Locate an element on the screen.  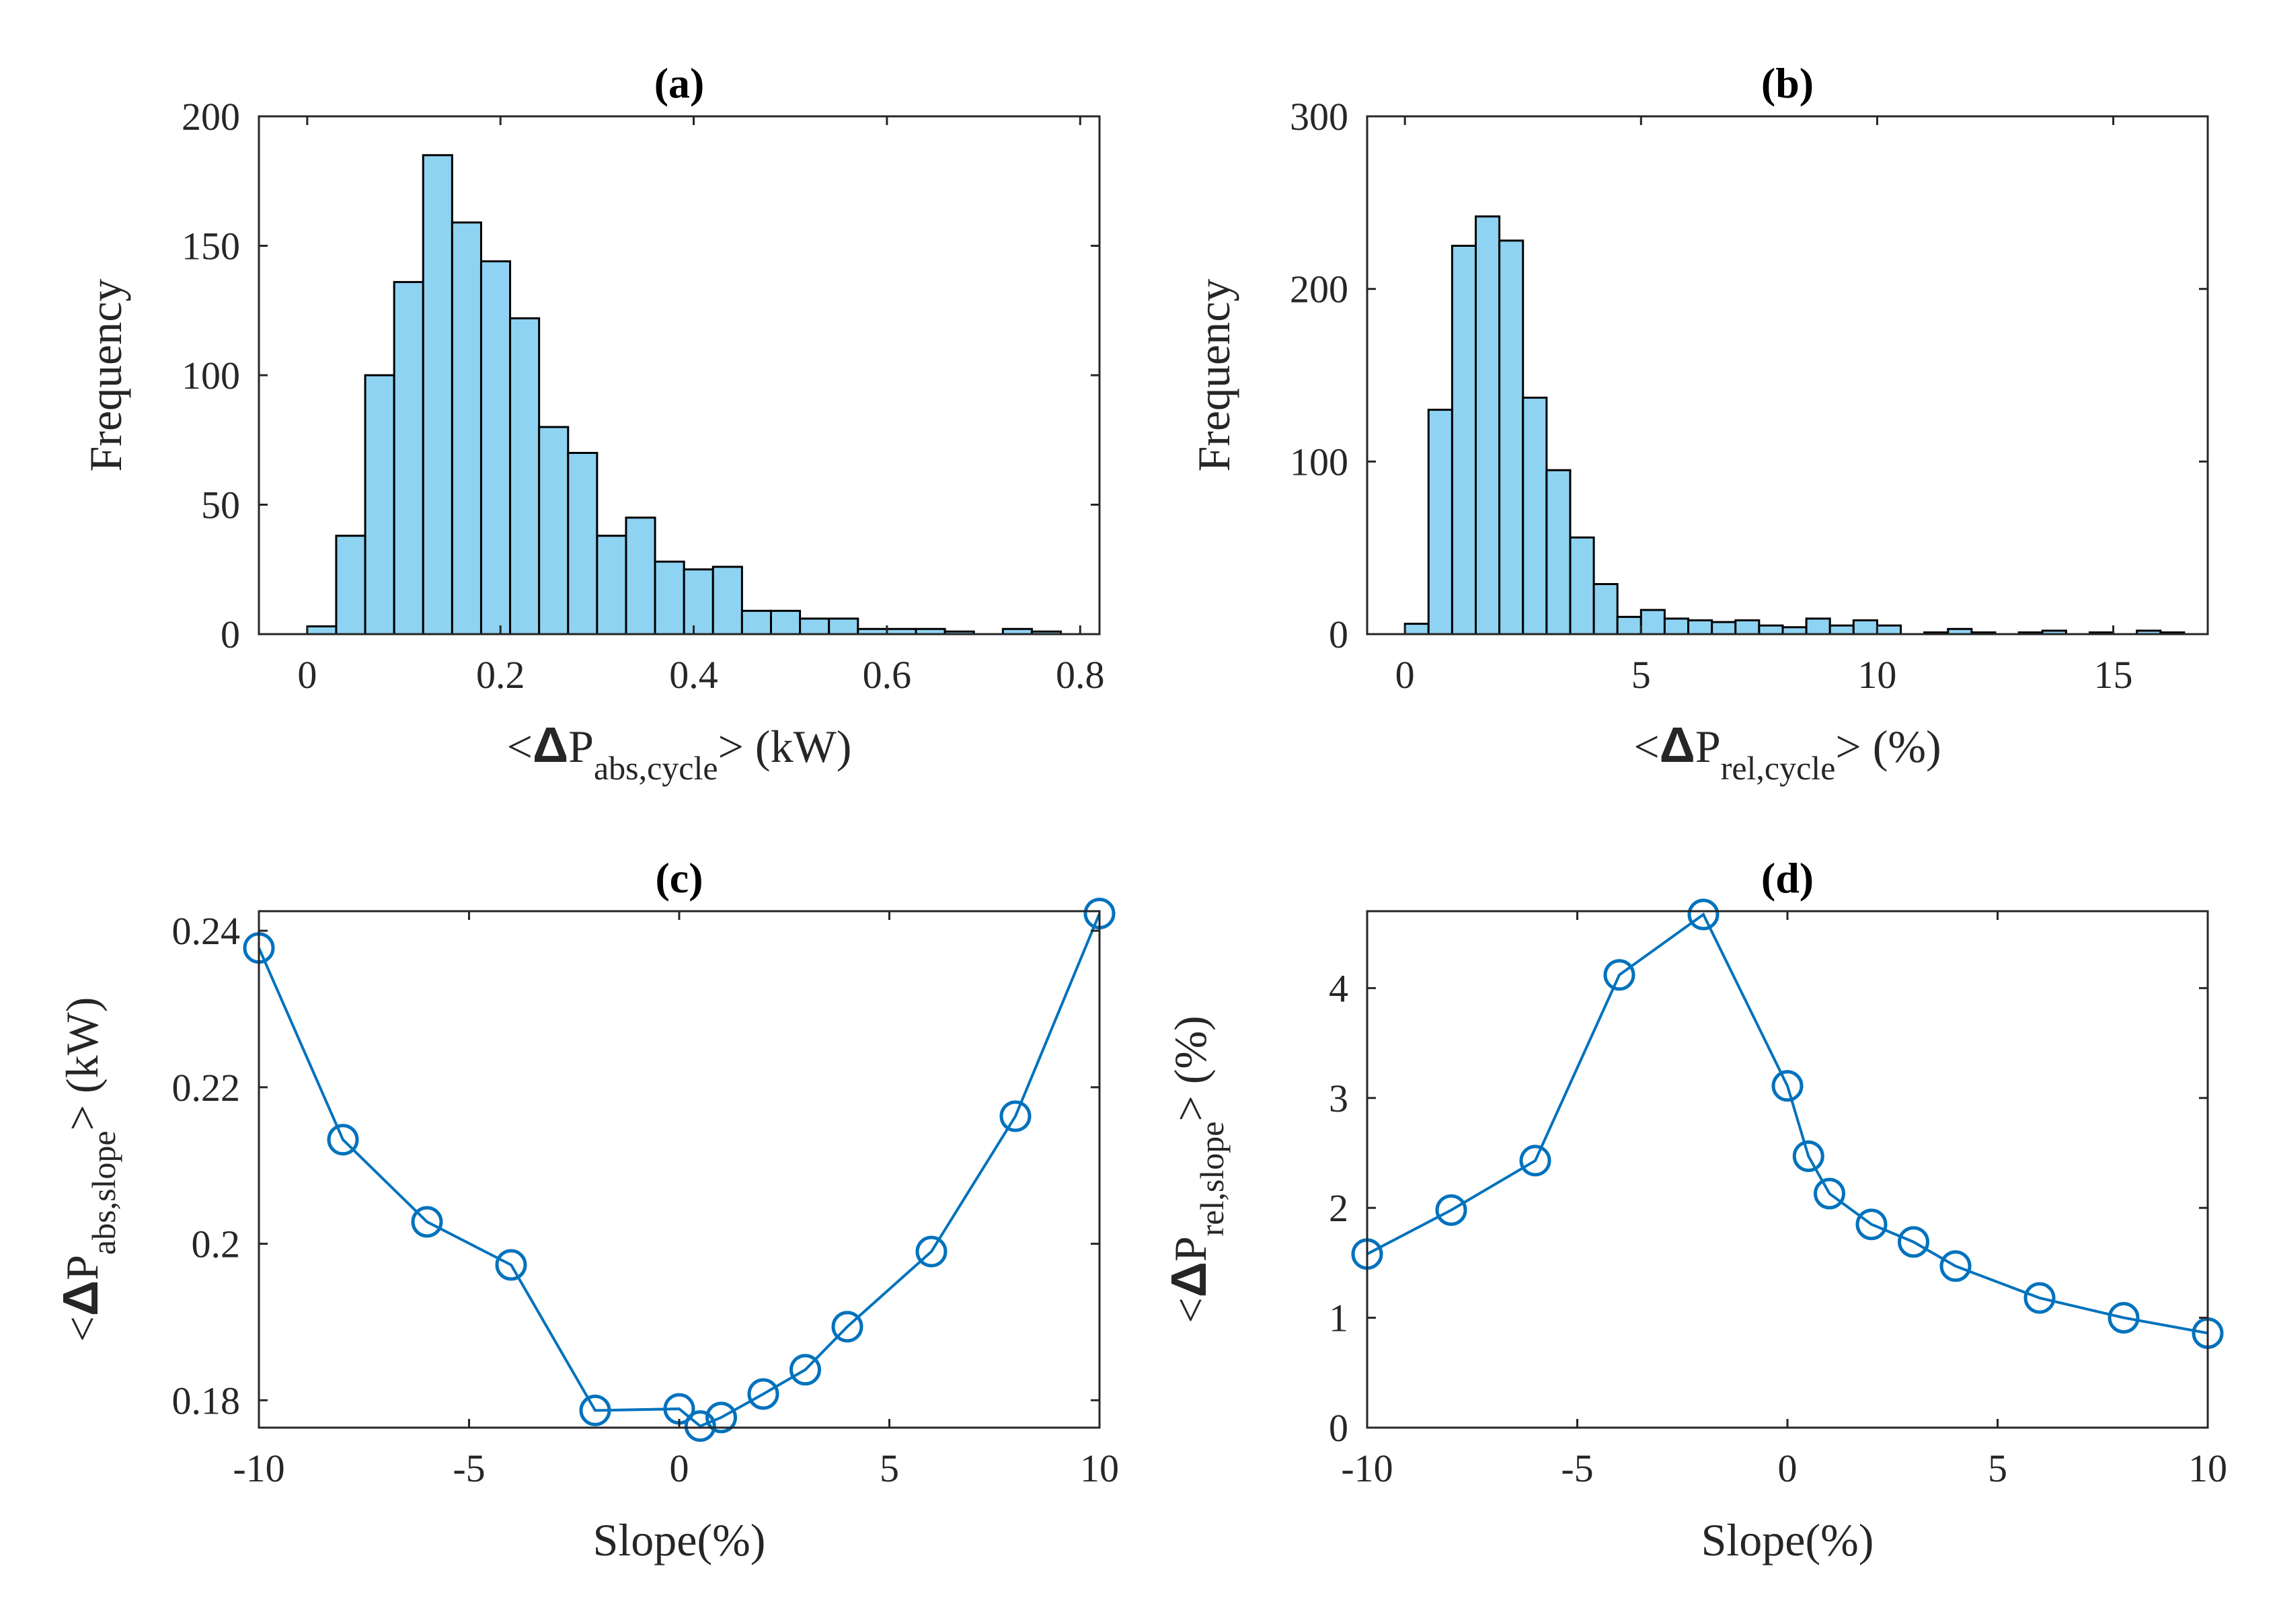
x-tick-label-a-4: 0.8 is located at coordinates (1080, 675).